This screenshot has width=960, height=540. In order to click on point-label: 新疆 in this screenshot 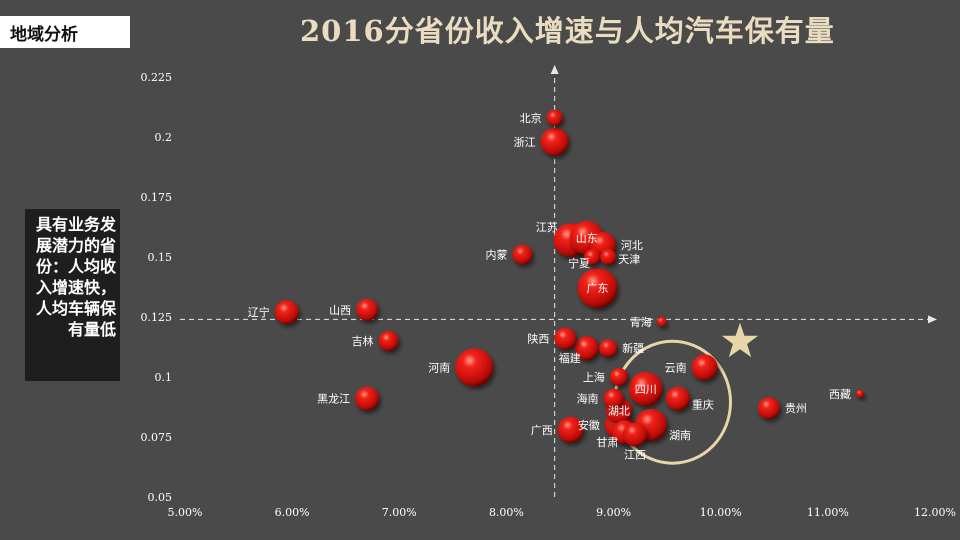, I will do `click(633, 348)`.